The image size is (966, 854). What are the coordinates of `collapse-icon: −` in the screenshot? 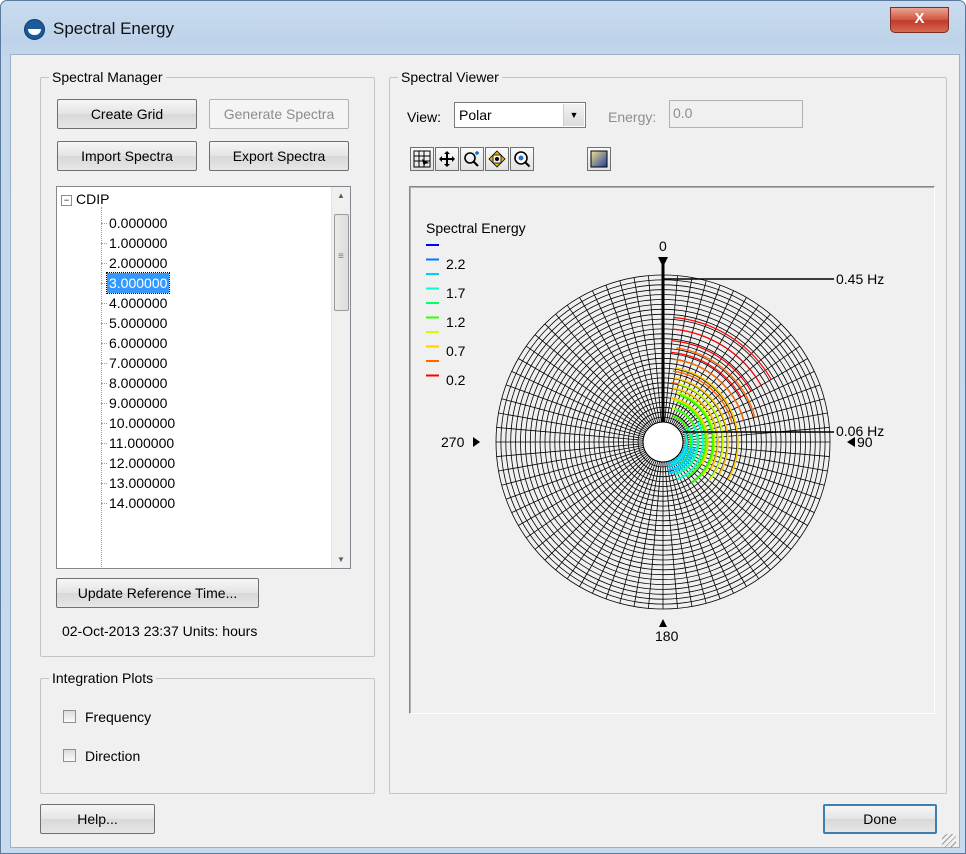 It's located at (66, 200).